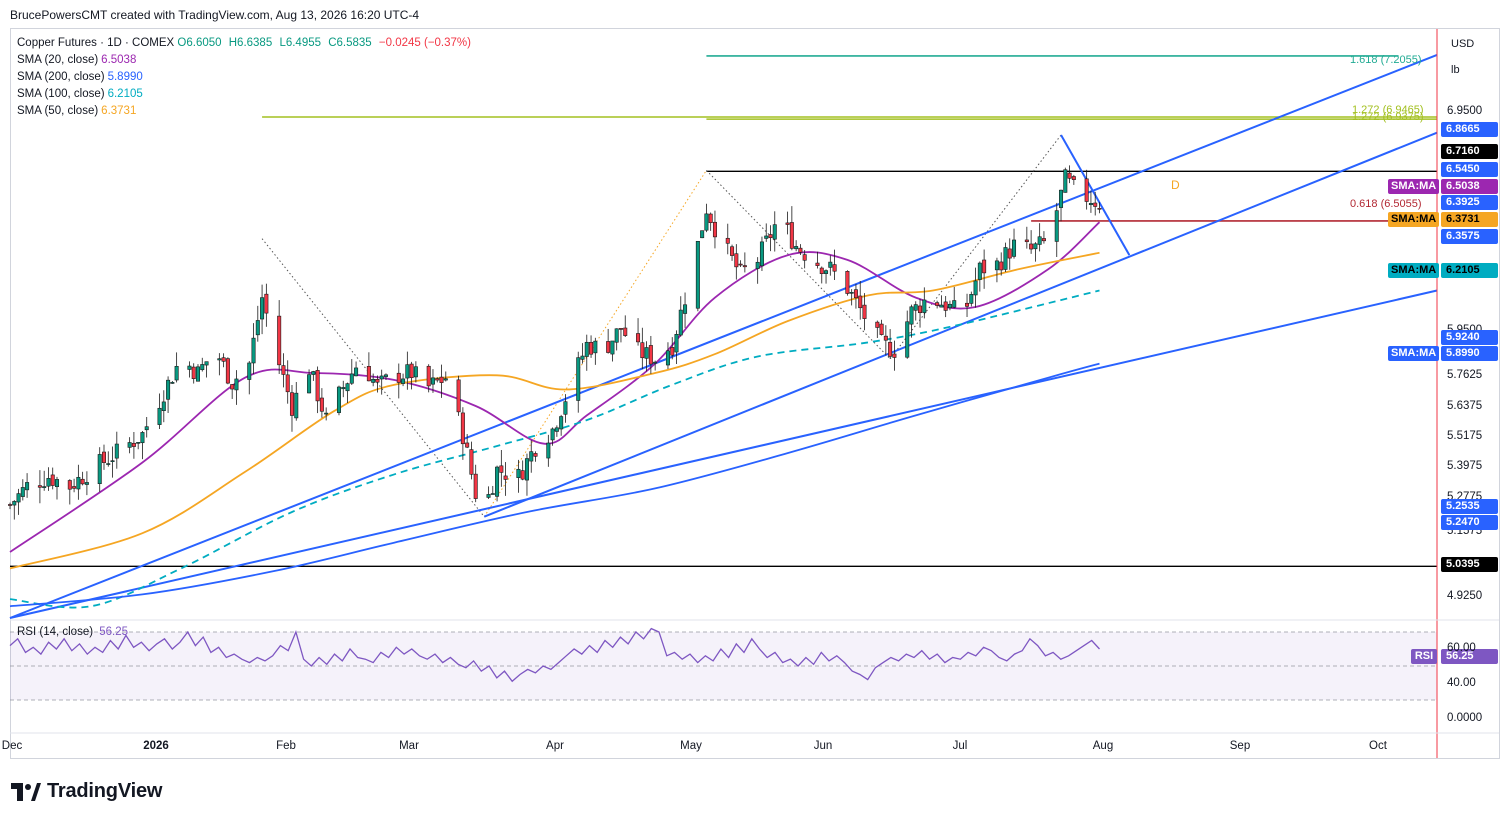 This screenshot has height=821, width=1509. What do you see at coordinates (58, 111) in the screenshot?
I see `sma-50-label: SMA (50, close)` at bounding box center [58, 111].